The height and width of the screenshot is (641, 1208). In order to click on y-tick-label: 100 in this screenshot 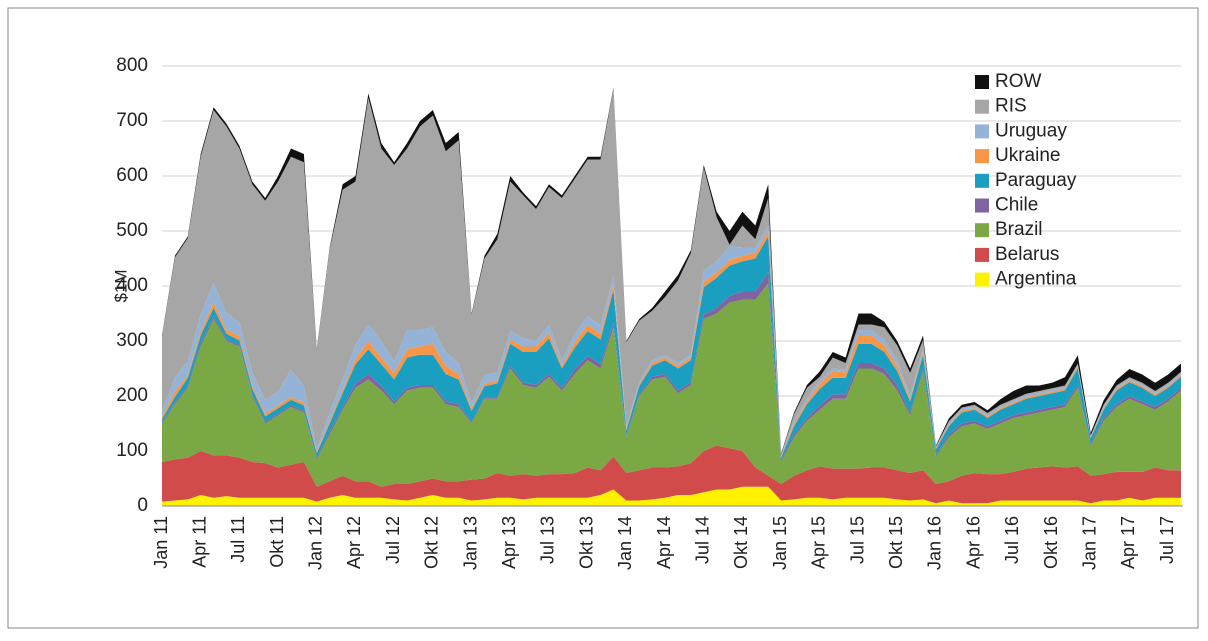, I will do `click(132, 450)`.